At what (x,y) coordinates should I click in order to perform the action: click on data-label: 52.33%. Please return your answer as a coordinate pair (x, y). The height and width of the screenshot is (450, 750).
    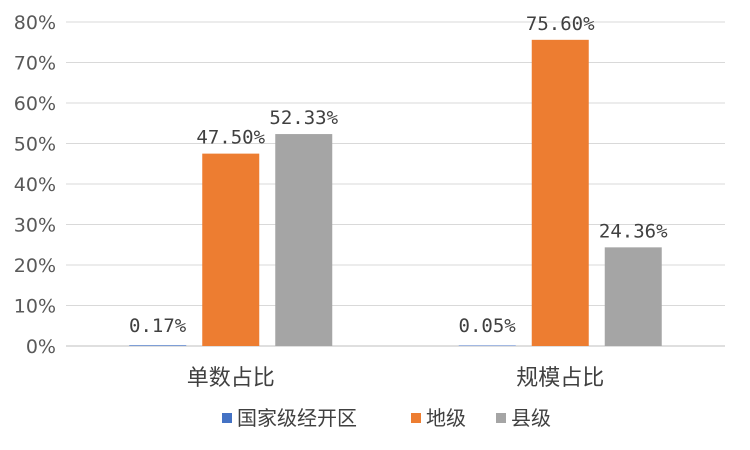
    Looking at the image, I should click on (303, 118).